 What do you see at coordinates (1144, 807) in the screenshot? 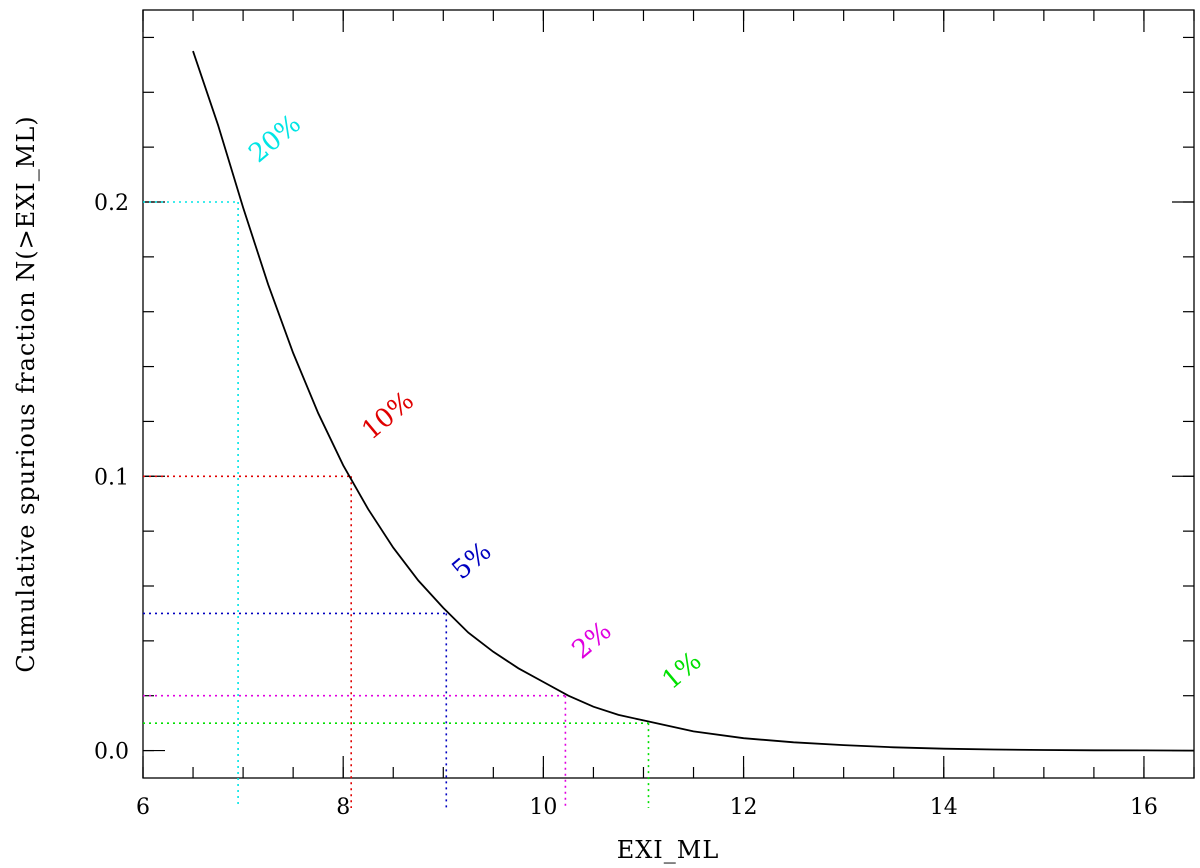
I see `x-tick-label: 16` at bounding box center [1144, 807].